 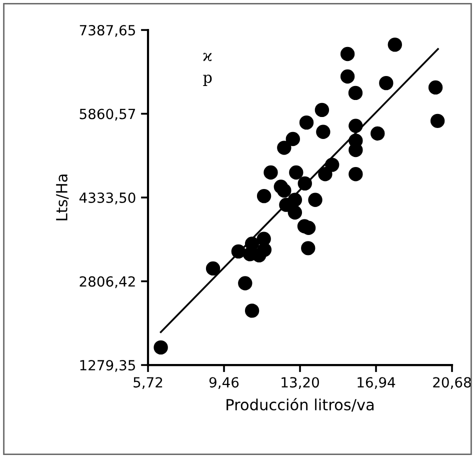 I want to click on y-tick-label: 5860,57, so click(x=108, y=114).